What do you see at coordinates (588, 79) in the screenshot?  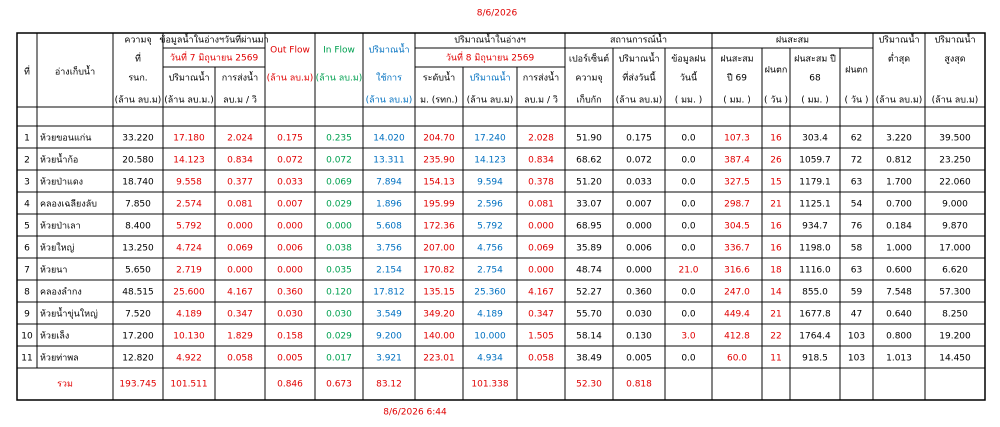 I see `header-text: ความจุ` at bounding box center [588, 79].